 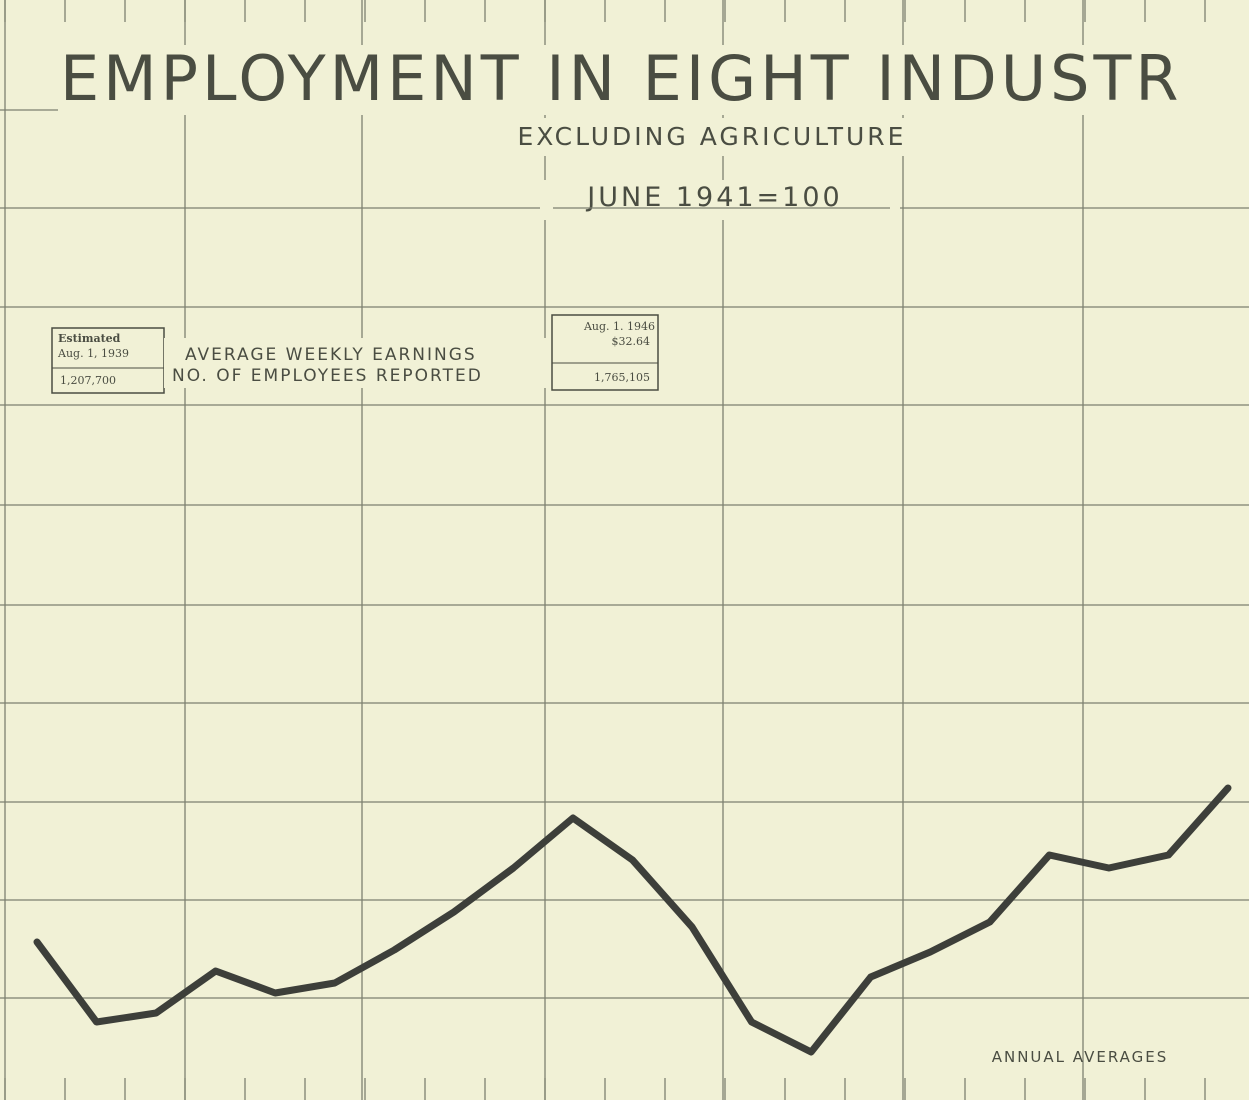 I want to click on annotation: Aug. 1. 1946, so click(x=619, y=326).